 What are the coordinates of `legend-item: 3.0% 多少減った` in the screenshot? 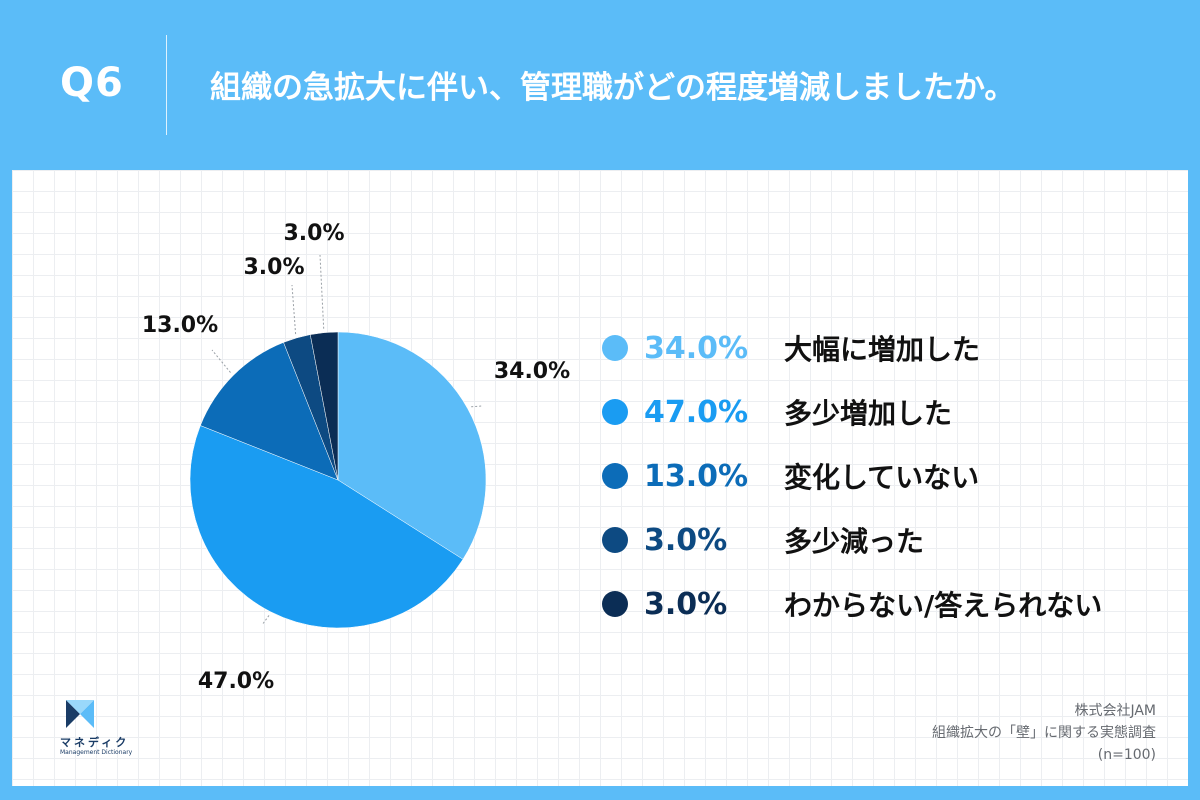 It's located at (882, 540).